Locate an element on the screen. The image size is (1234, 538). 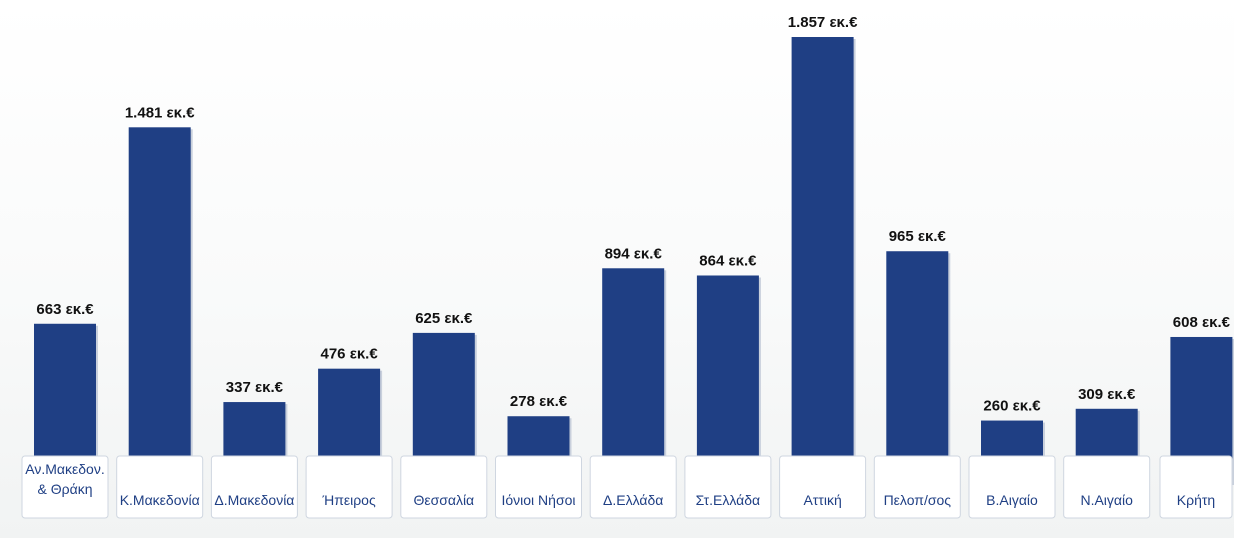
value-label-13: 608 εκ.€ is located at coordinates (1202, 322).